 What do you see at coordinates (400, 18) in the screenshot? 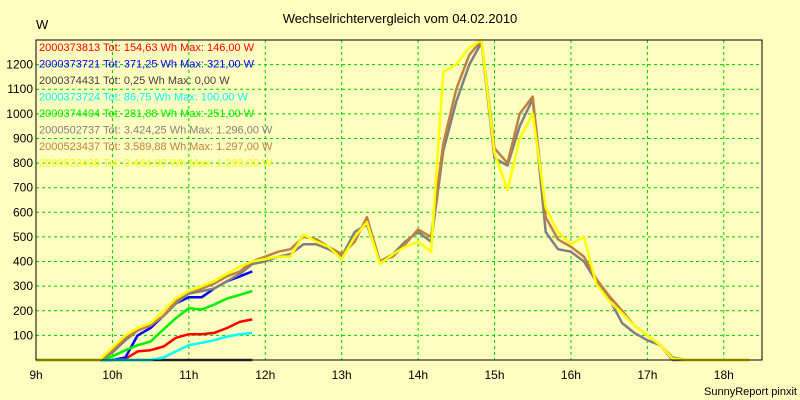
I see `chart-title: Wechselrichtervergleich vom 04.02.2010` at bounding box center [400, 18].